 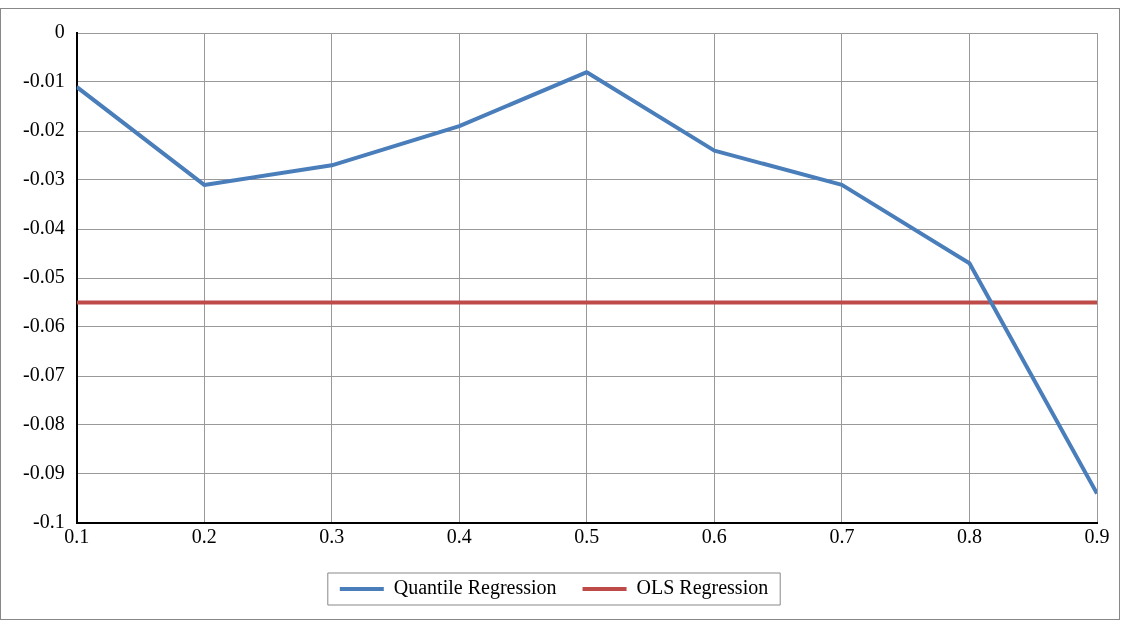 What do you see at coordinates (842, 536) in the screenshot?
I see `x-tick-label: 0.7` at bounding box center [842, 536].